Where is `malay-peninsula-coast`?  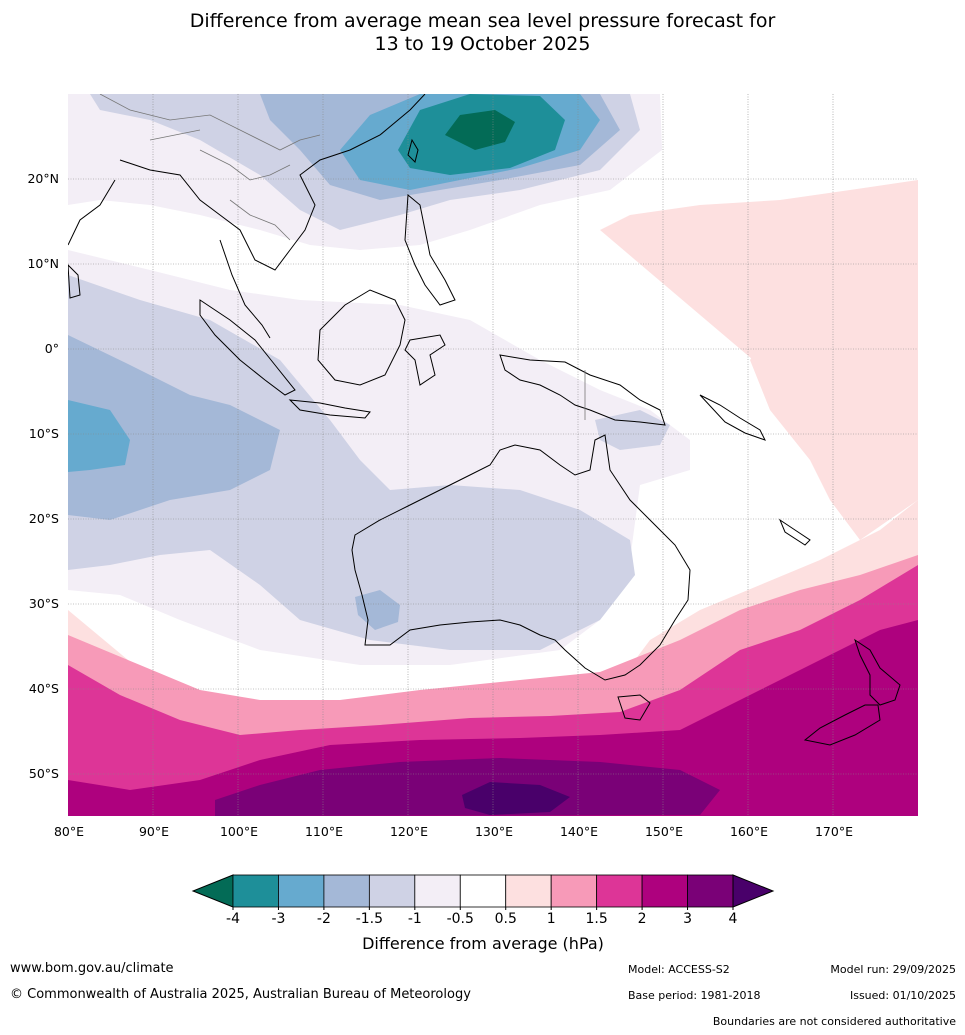
malay-peninsula-coast is located at coordinates (245, 289).